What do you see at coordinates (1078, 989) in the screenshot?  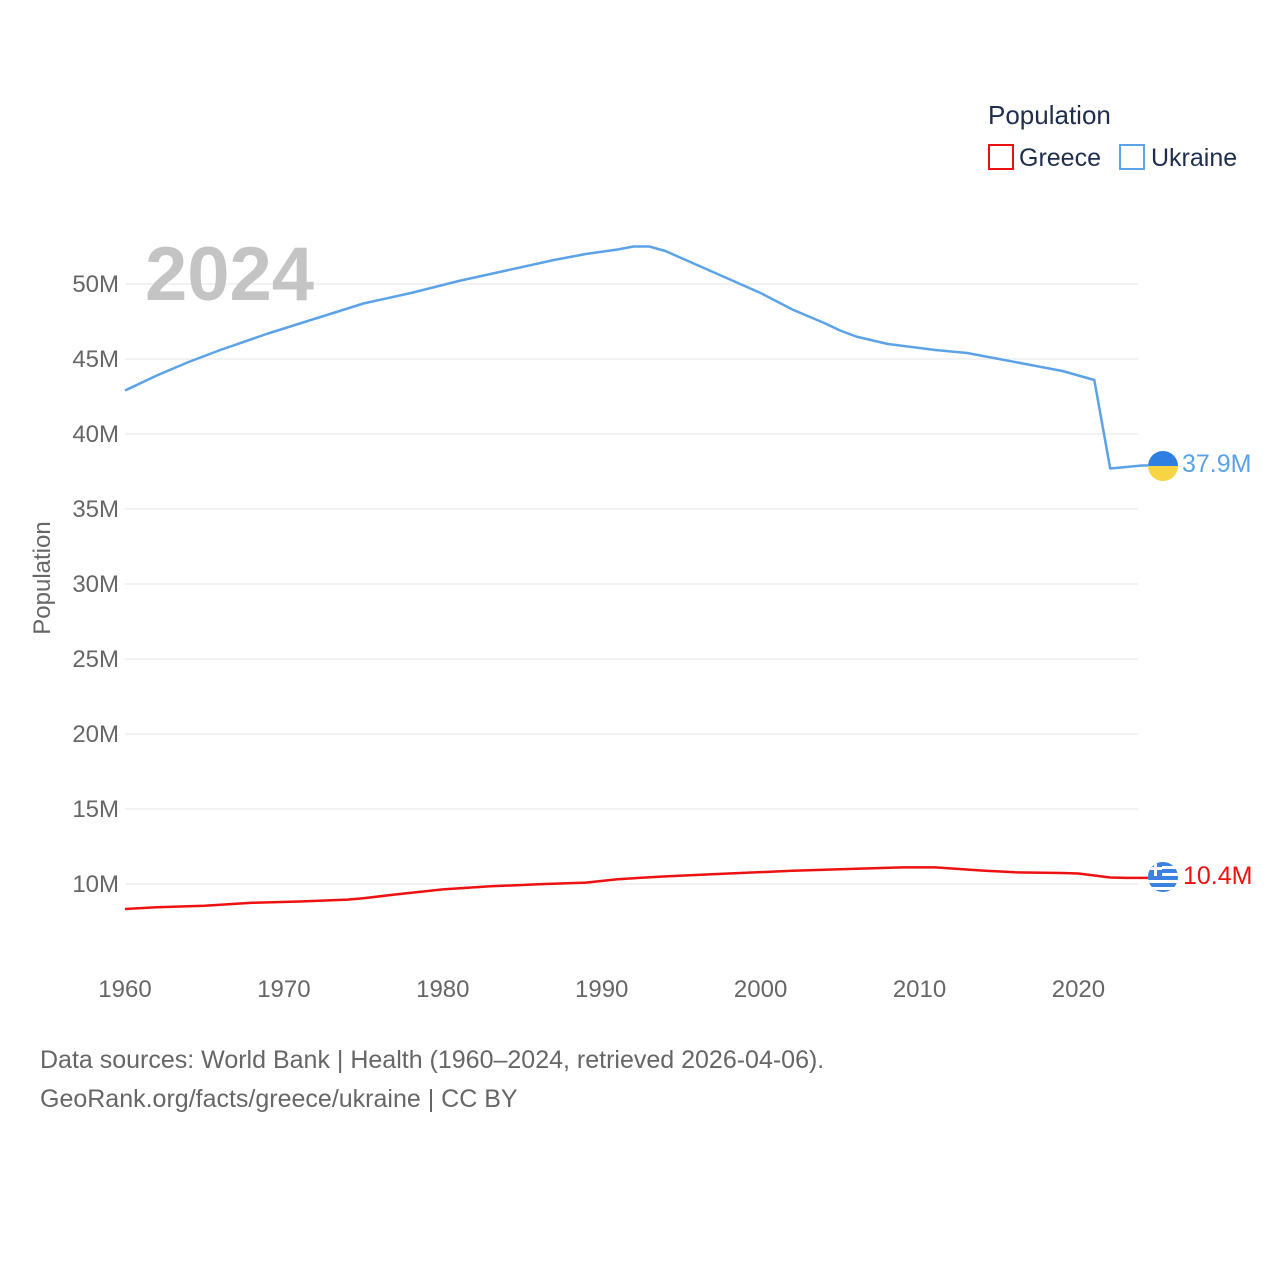 I see `x-tick-label: 2020` at bounding box center [1078, 989].